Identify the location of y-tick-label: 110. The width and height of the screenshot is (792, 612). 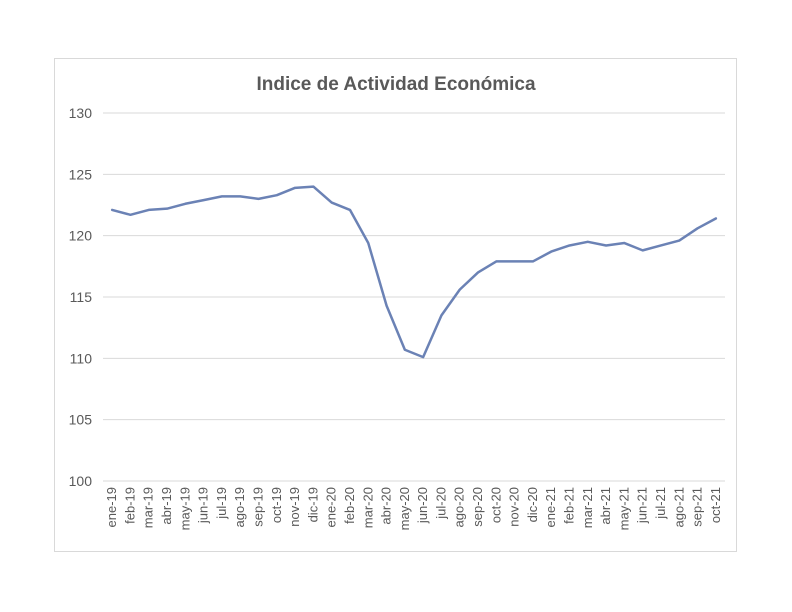
(81, 358).